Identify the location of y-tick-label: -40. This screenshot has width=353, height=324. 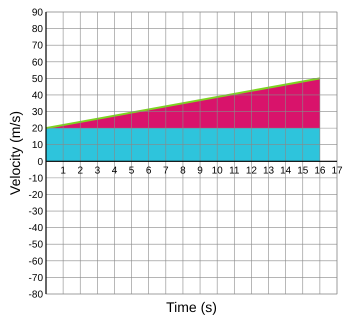
(36, 228).